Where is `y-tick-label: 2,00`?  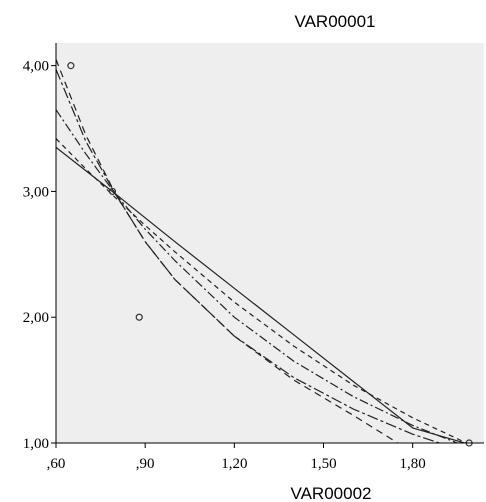
y-tick-label: 2,00 is located at coordinates (36, 318).